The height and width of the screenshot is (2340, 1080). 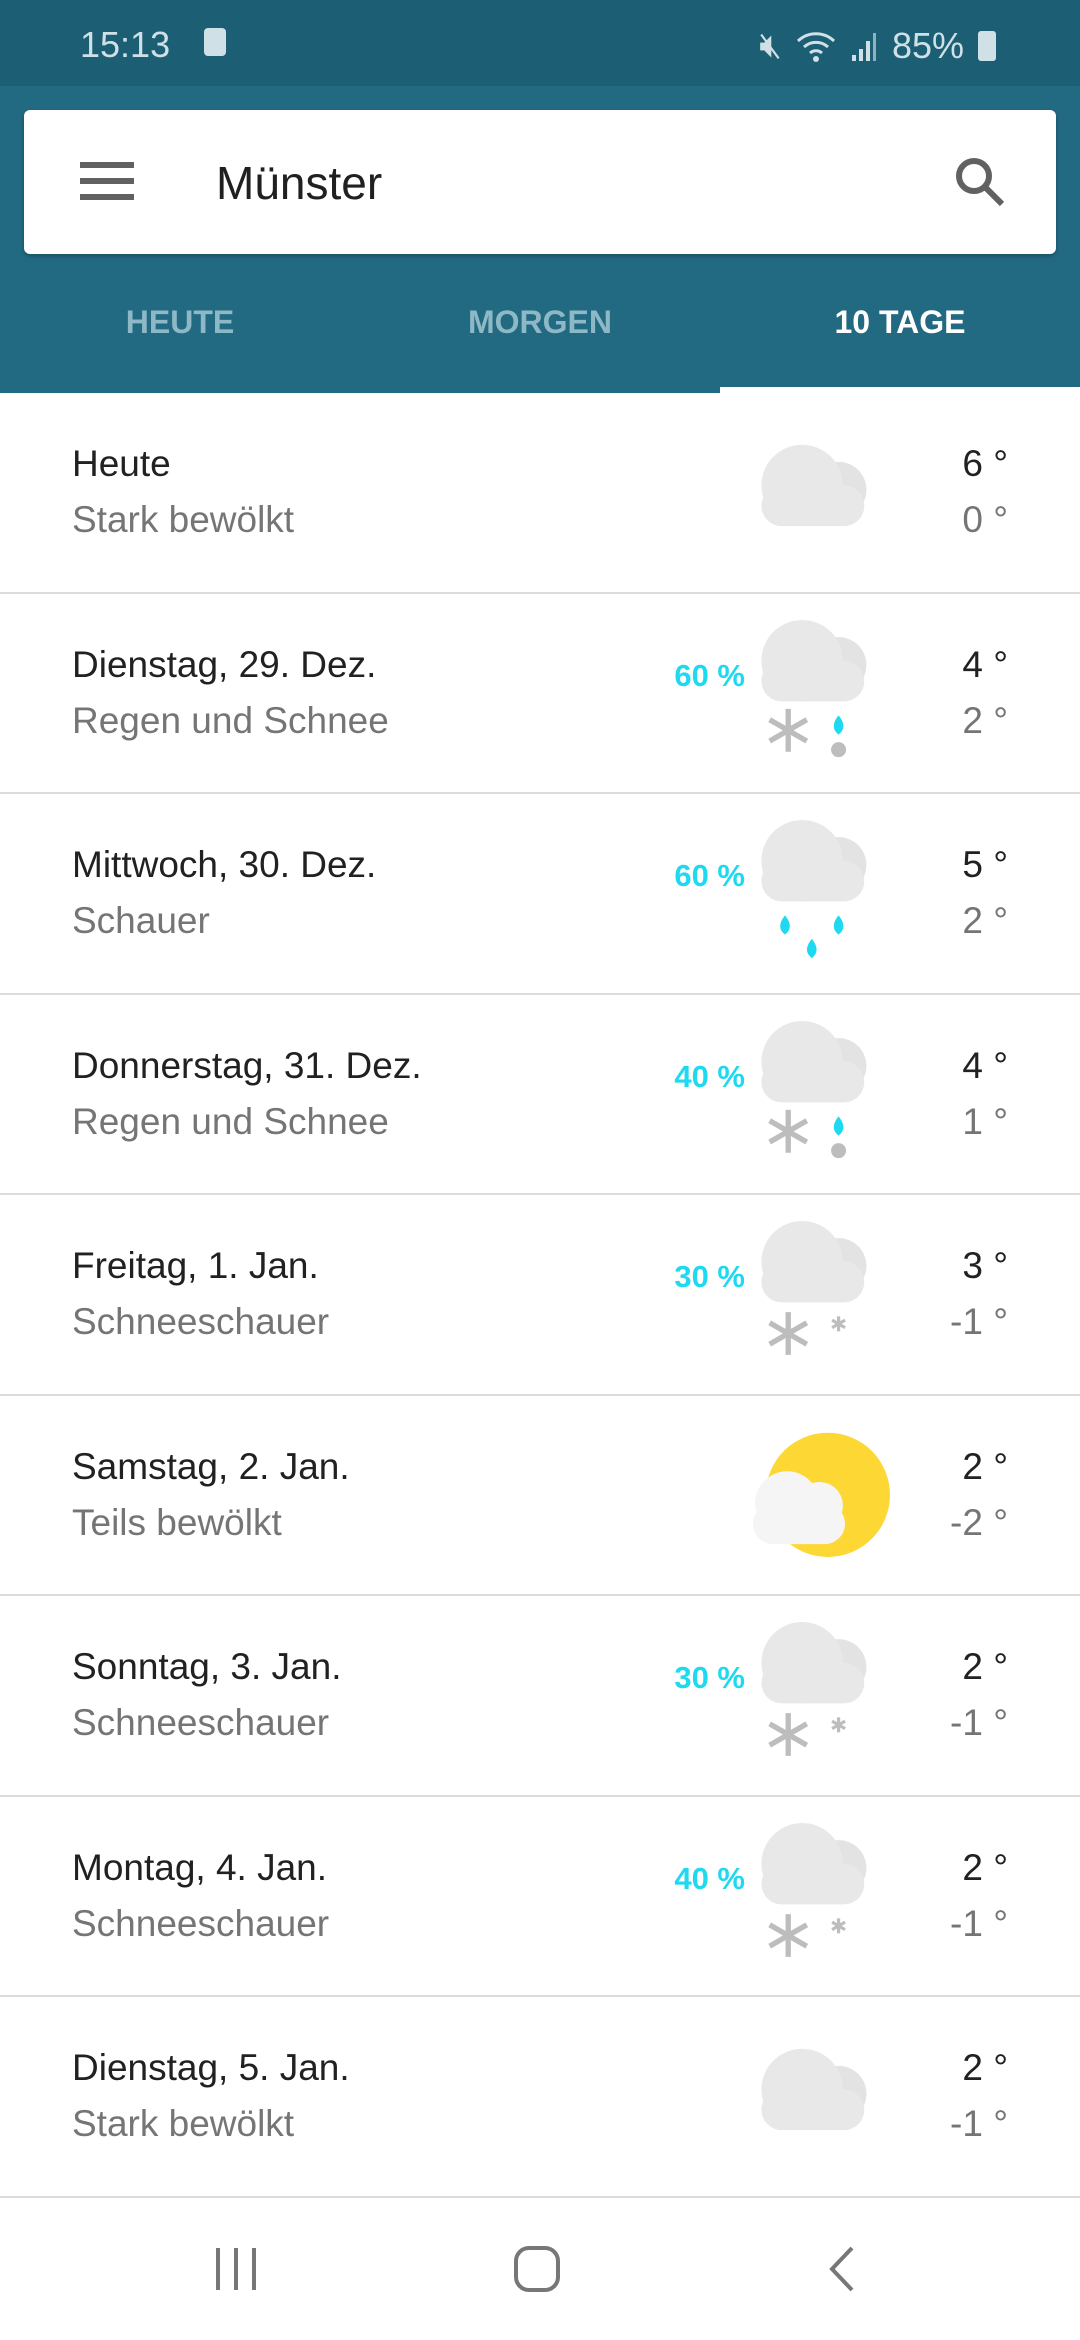 What do you see at coordinates (177, 1522) in the screenshot?
I see `condition-text: Teils bewölkt` at bounding box center [177, 1522].